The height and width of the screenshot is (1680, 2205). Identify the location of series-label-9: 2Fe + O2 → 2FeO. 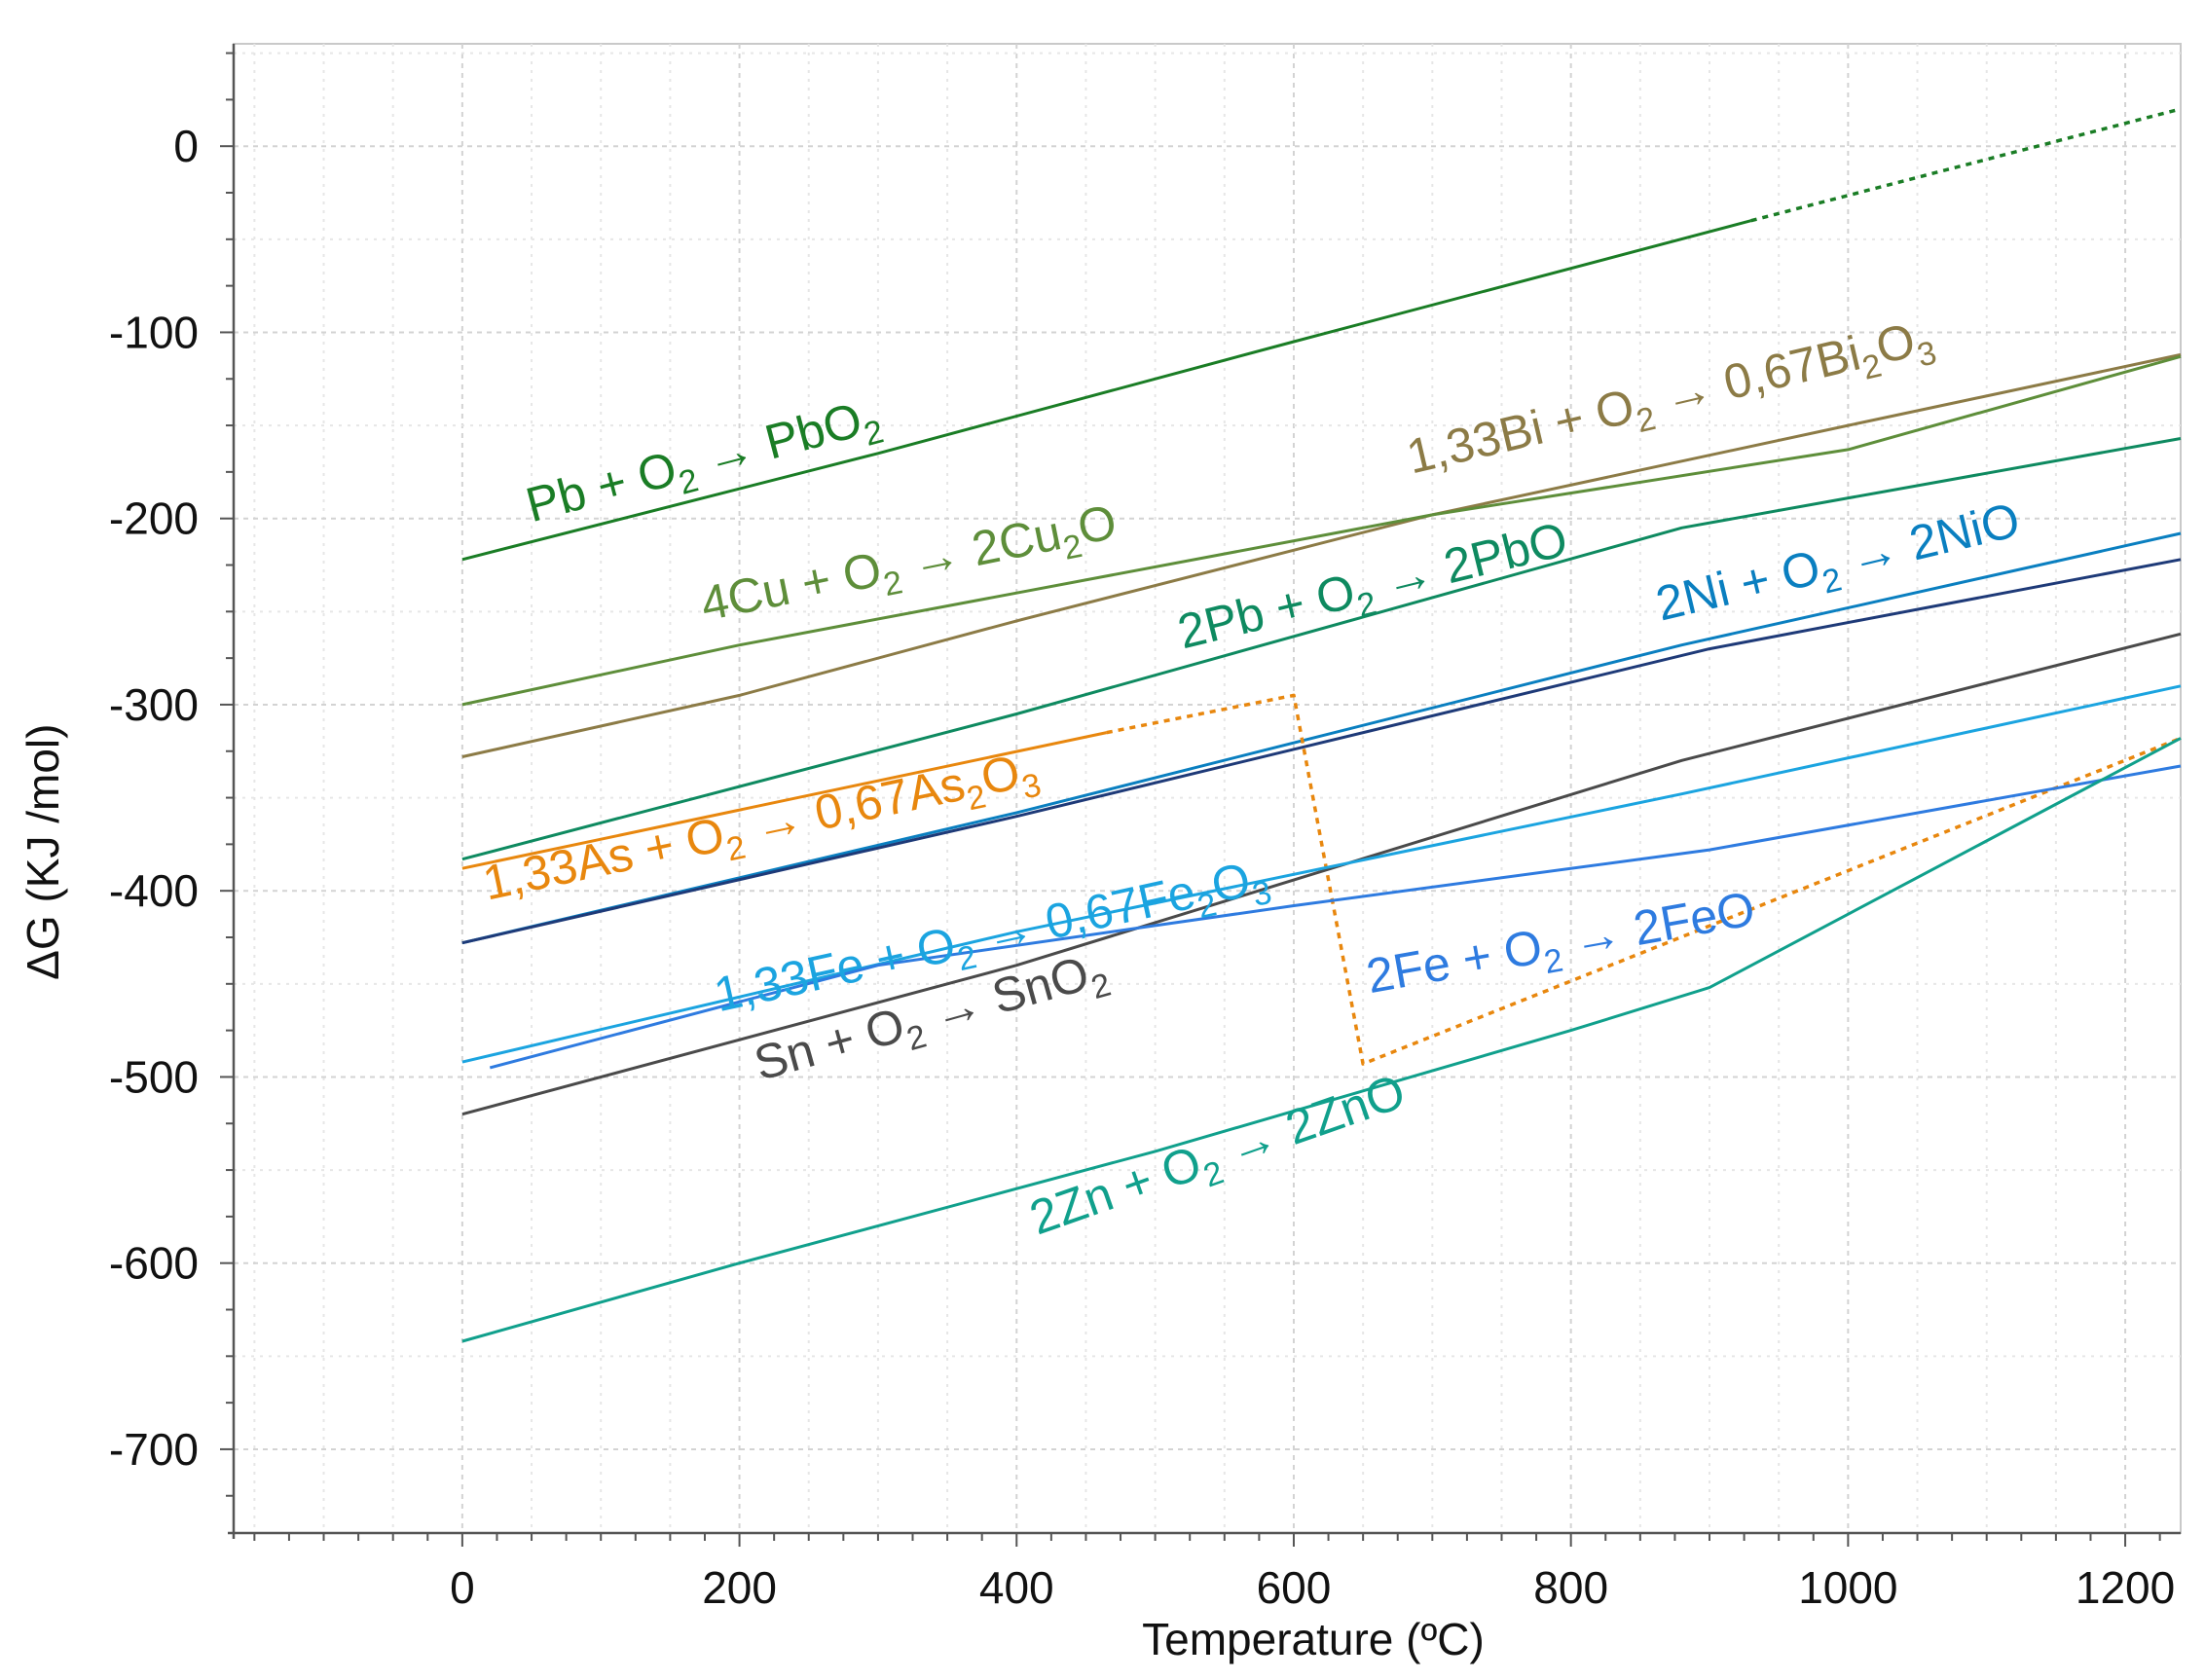
(1561, 946).